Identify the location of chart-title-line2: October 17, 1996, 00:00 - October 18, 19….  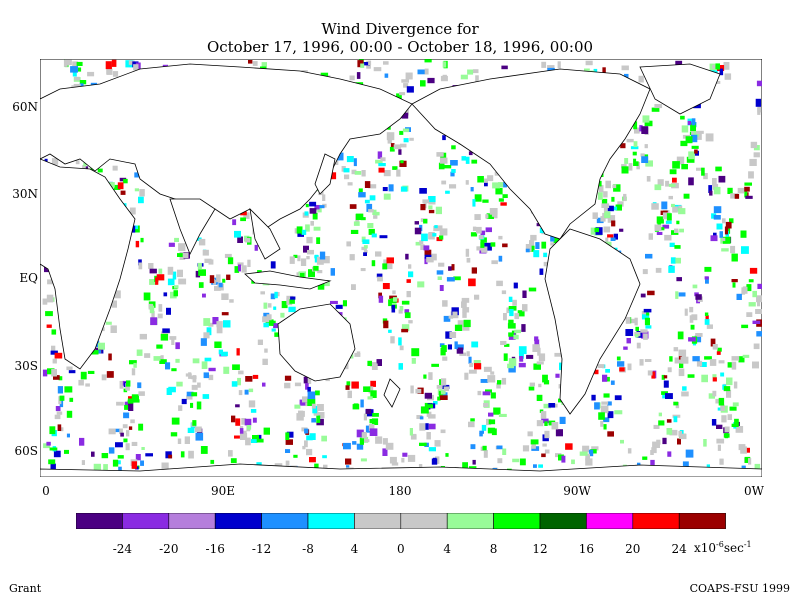
(400, 47).